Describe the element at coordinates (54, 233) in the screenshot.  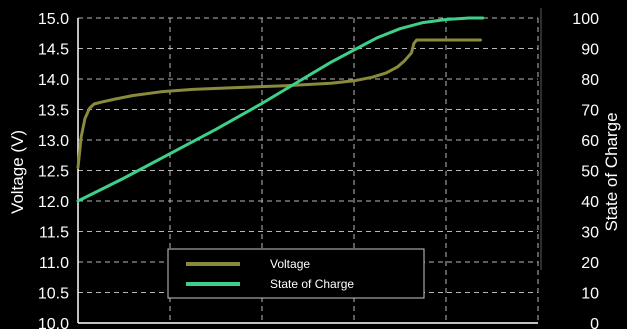
I see `y-tick-label: 11.5` at that location.